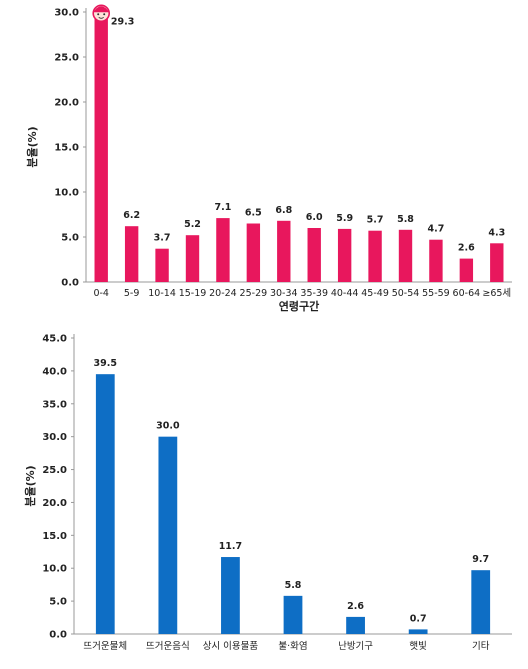  I want to click on x-tick-label: 뜨거운음식, so click(168, 646).